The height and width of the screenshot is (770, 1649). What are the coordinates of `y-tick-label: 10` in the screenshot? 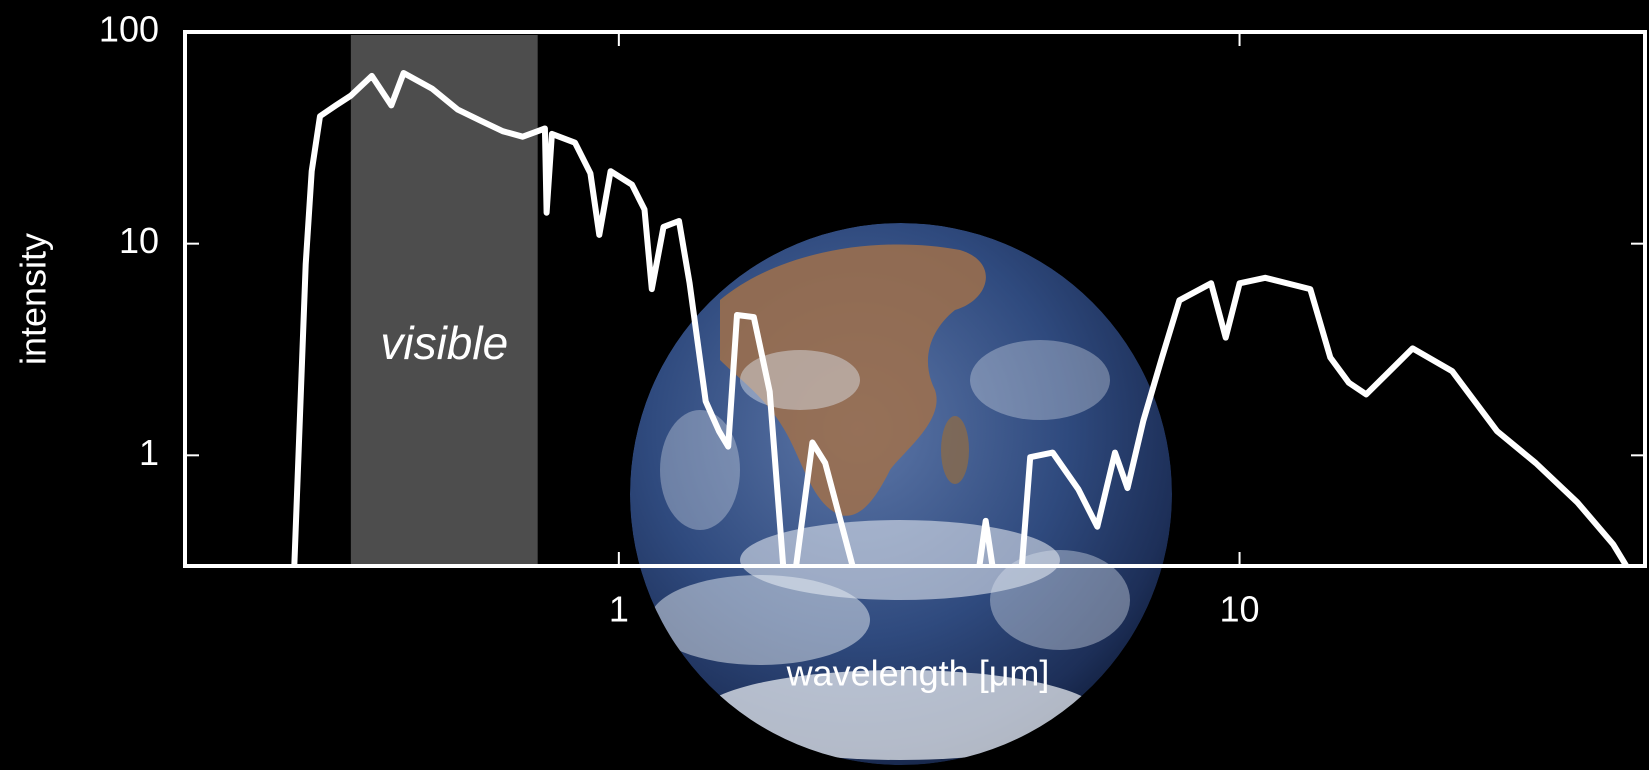 It's located at (139, 240).